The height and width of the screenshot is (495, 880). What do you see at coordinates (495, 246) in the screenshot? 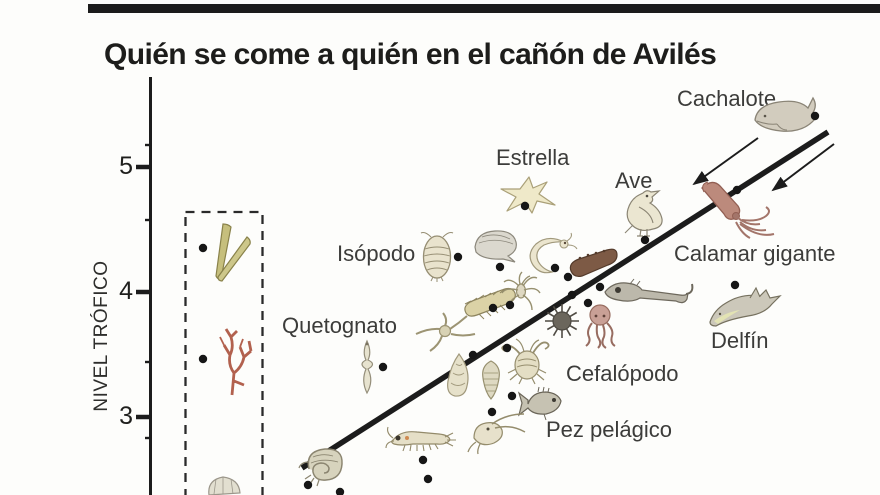
I see `bivalve-icon` at bounding box center [495, 246].